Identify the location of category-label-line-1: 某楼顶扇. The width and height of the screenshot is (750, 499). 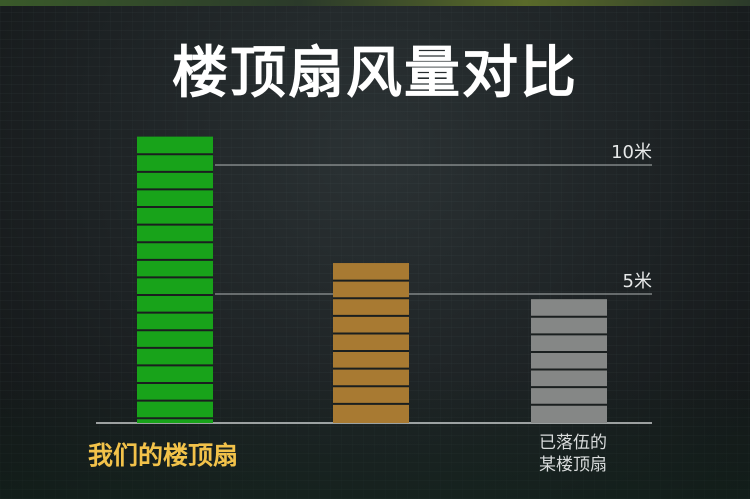
(573, 465).